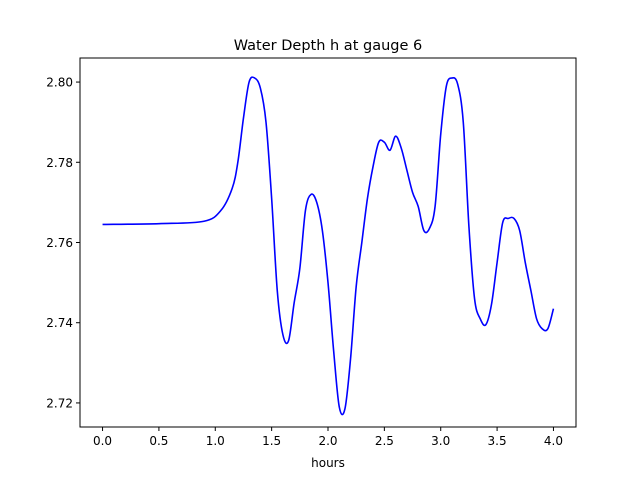  I want to click on y-tick-label: 2.78, so click(59, 163).